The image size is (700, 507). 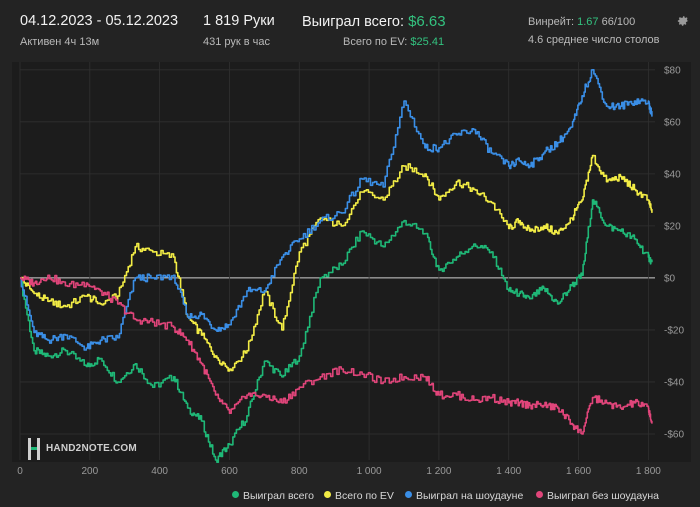 What do you see at coordinates (670, 278) in the screenshot?
I see `y-tick-label: $0` at bounding box center [670, 278].